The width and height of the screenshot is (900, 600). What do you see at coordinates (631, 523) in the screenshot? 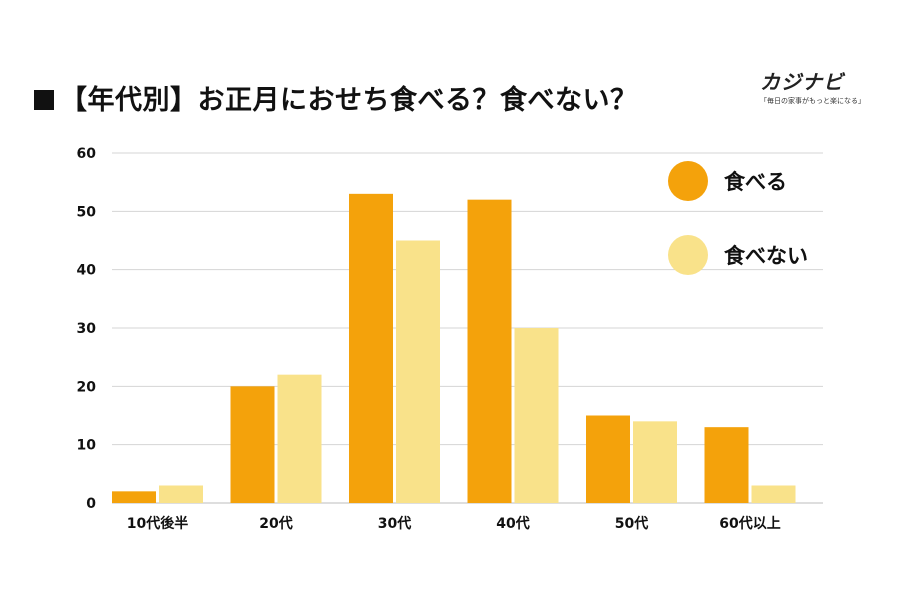
I see `x-tick-label: 50代` at bounding box center [631, 523].